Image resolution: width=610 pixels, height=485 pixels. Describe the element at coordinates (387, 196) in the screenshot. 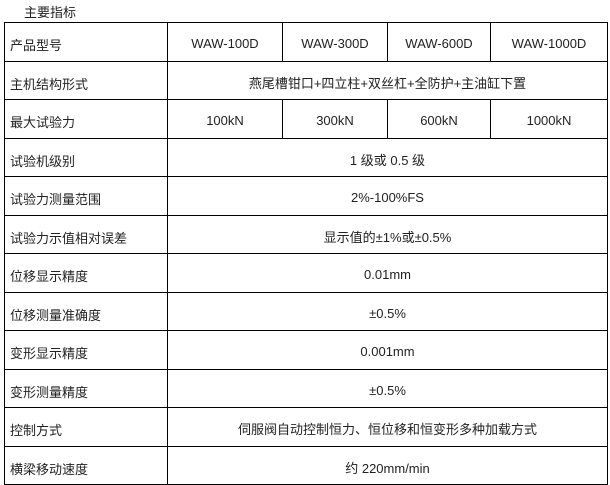

I see `value-cell: 2%-100%FS` at that location.